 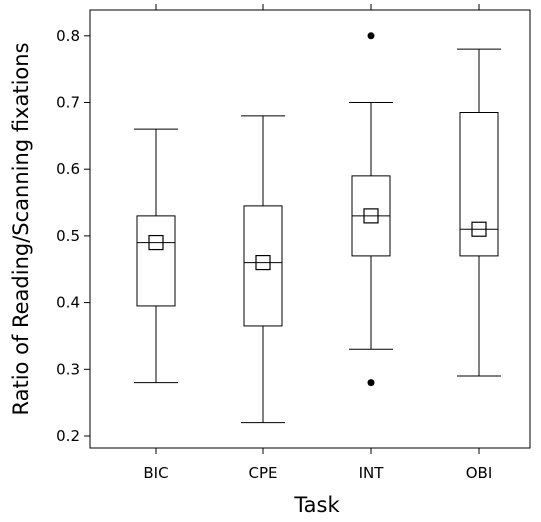 What do you see at coordinates (263, 473) in the screenshot?
I see `x-tick-label: CPE` at bounding box center [263, 473].